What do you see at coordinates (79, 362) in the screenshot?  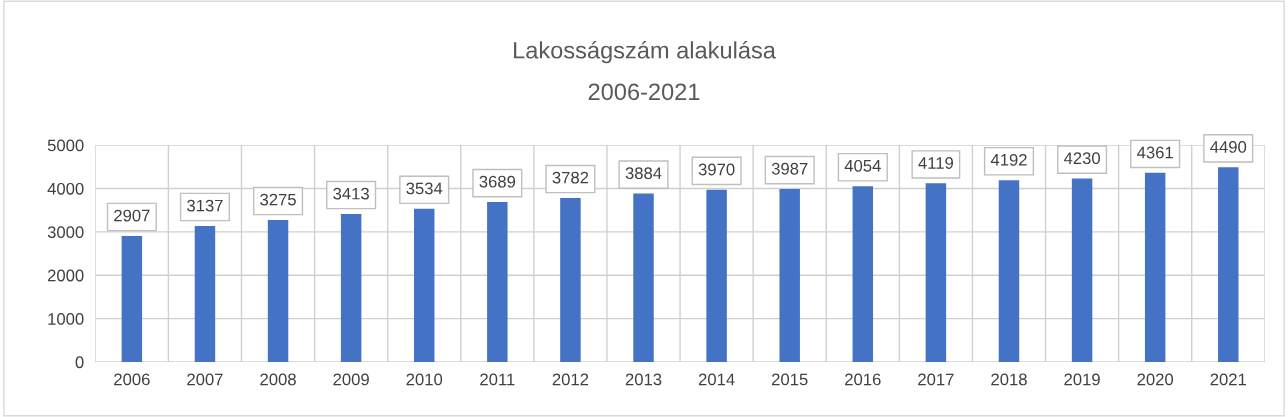 I see `y-tick-label: 0` at bounding box center [79, 362].